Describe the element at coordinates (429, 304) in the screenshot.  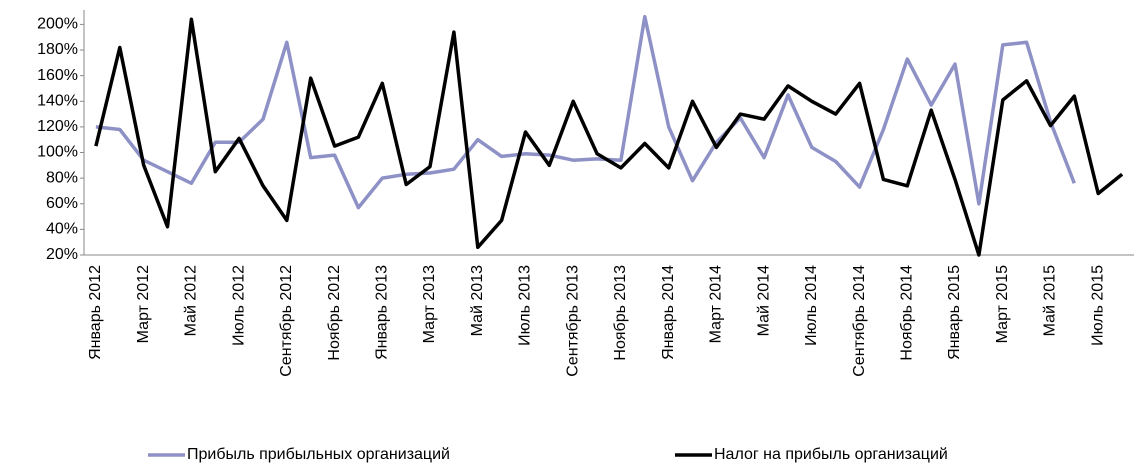
I see `x-tick-label: Март 2013` at that location.